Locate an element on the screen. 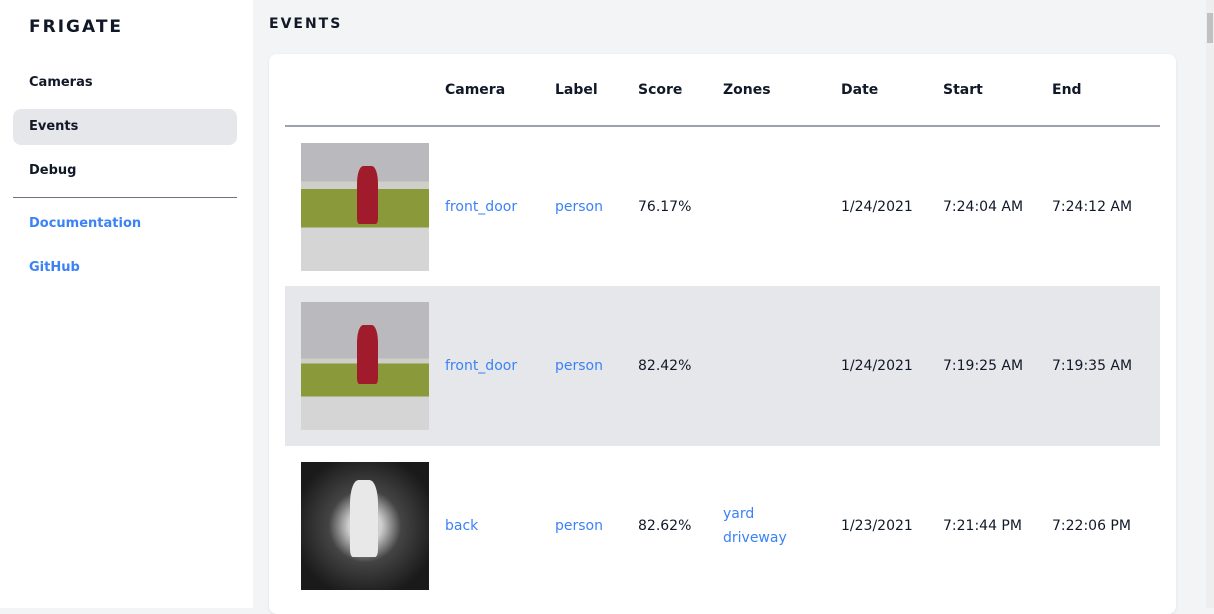  camera-link: back is located at coordinates (462, 526).